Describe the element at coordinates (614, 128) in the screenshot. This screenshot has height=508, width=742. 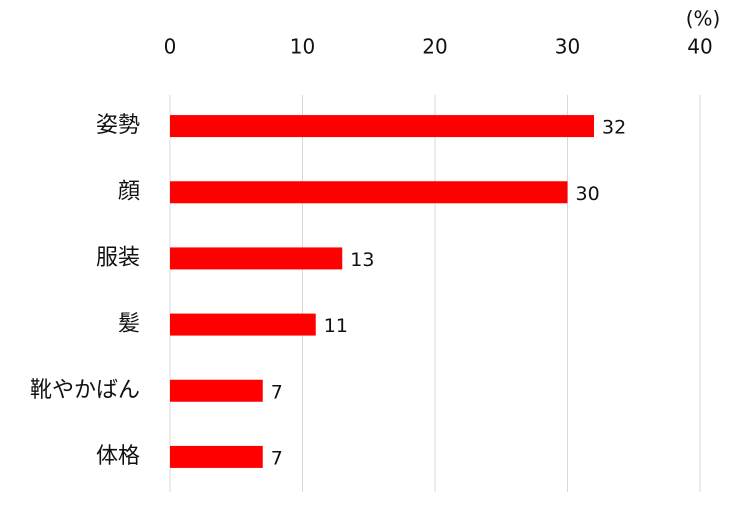
I see `value-label: 32` at that location.